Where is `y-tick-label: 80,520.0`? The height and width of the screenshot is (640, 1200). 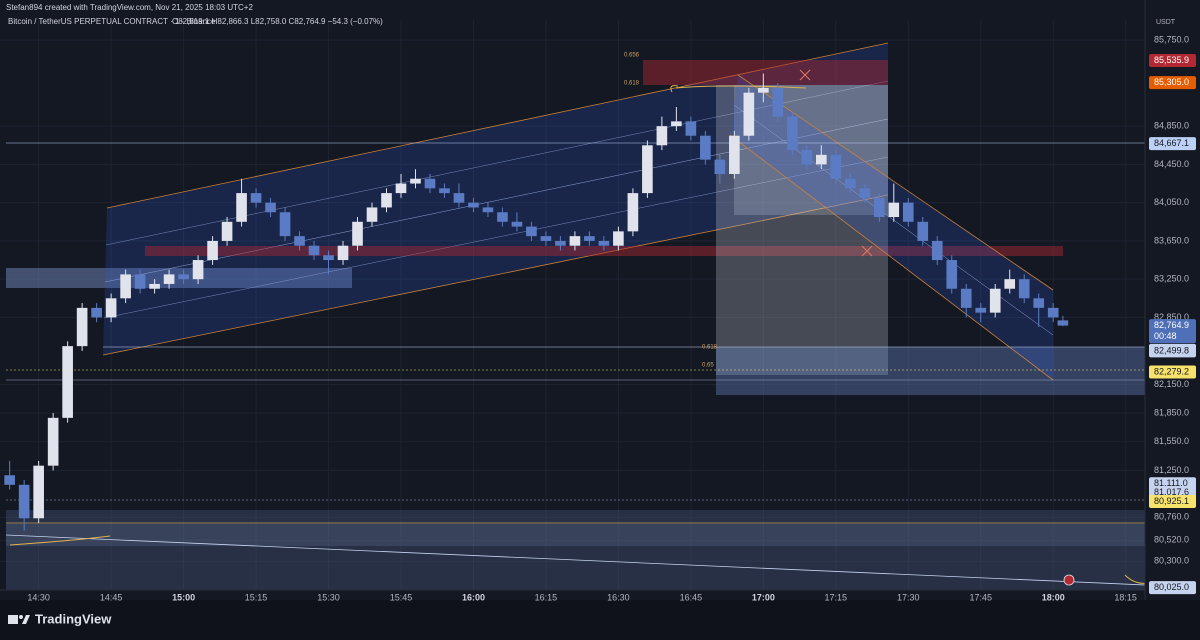
y-tick-label: 80,520.0 is located at coordinates (1171, 540).